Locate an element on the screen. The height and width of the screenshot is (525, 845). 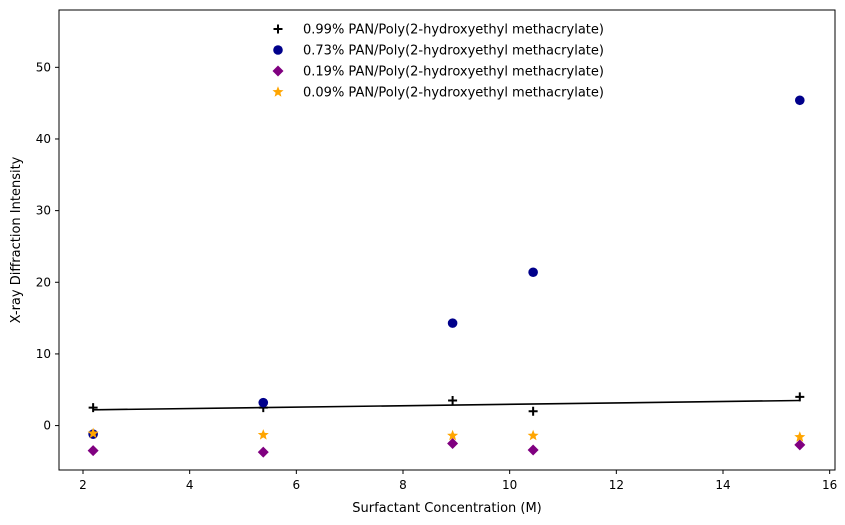
fit-line is located at coordinates (446, 405).